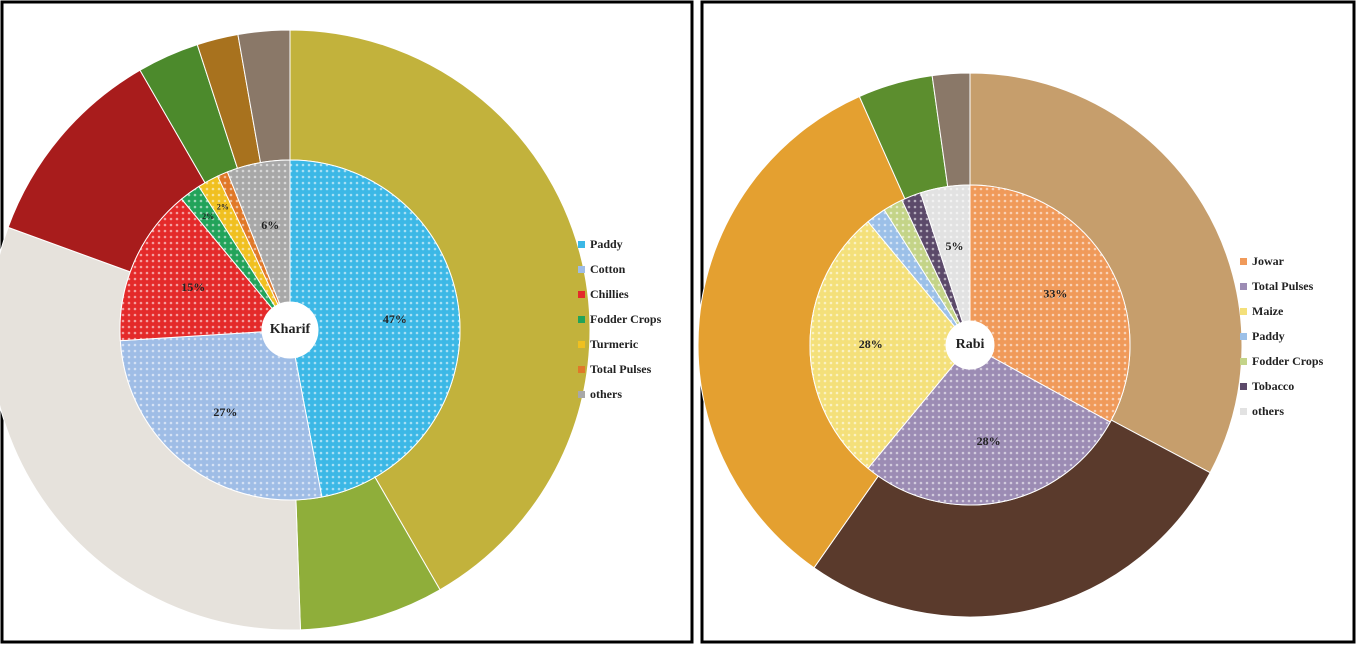 The width and height of the screenshot is (1356, 649). I want to click on center-title: Kharif, so click(290, 329).